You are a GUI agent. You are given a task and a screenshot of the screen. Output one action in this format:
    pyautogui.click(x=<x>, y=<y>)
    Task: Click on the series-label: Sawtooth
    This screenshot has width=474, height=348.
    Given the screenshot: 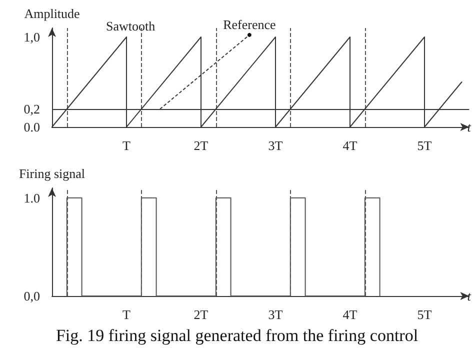 What is the action you would take?
    pyautogui.click(x=131, y=26)
    